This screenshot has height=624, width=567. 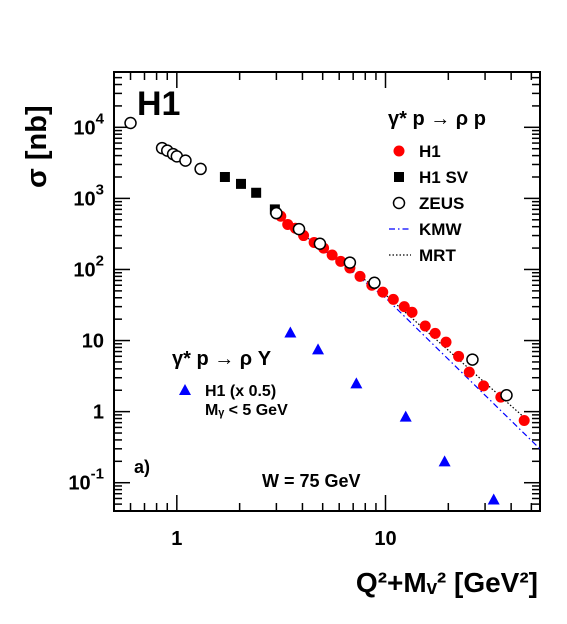 What do you see at coordinates (399, 203) in the screenshot?
I see `legend-swatch-zeus` at bounding box center [399, 203].